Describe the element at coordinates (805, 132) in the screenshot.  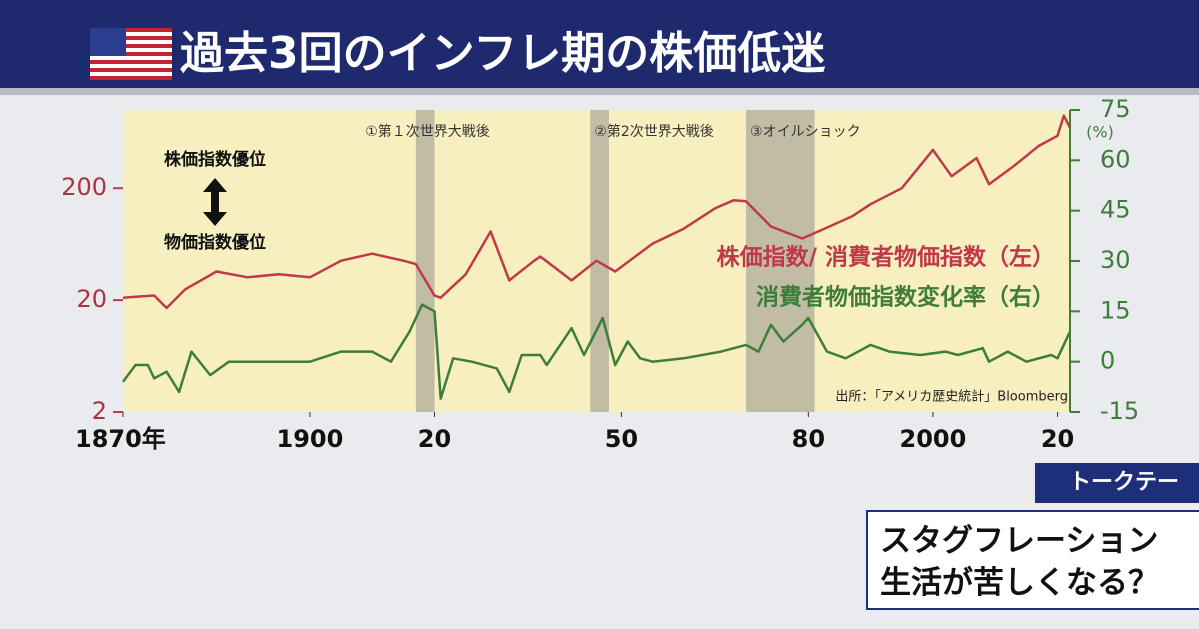
I see `period-label: ③オイルショック` at that location.